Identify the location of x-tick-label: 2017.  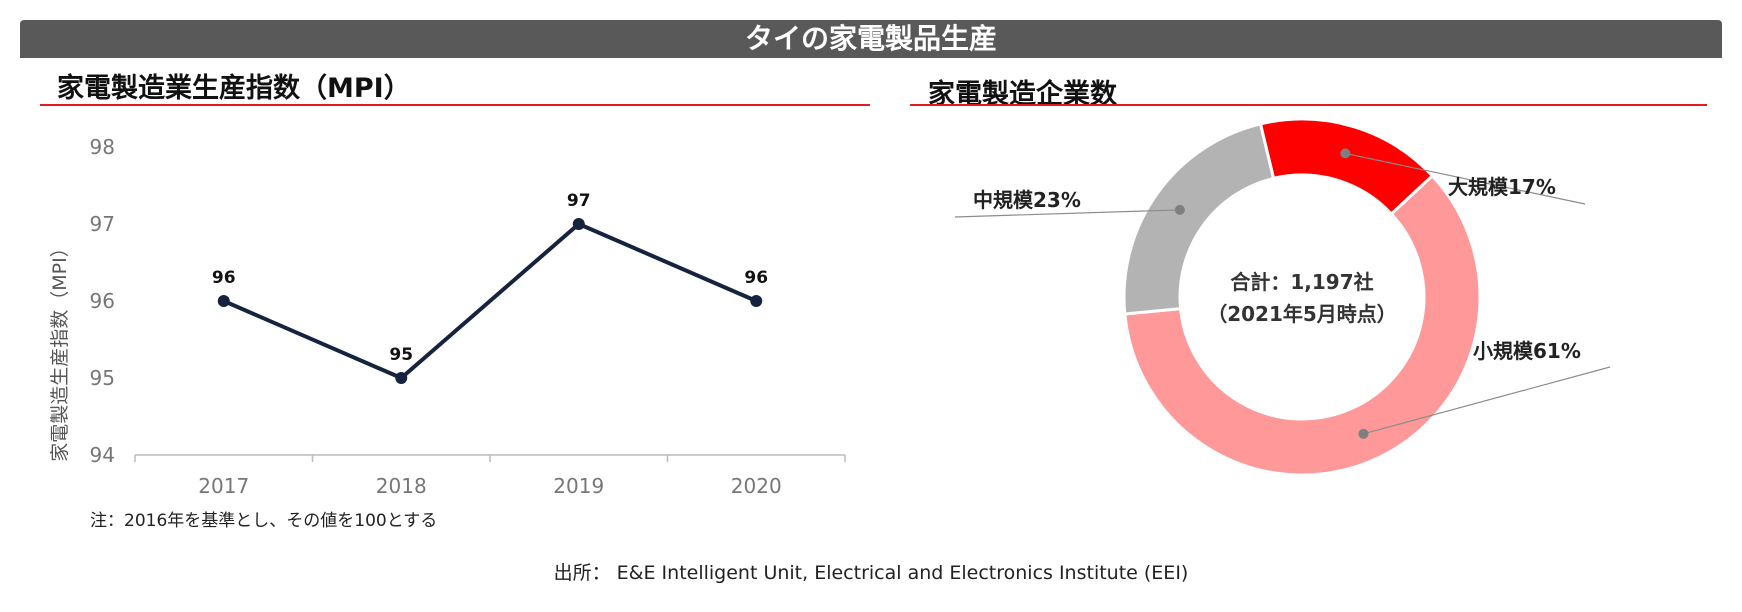
(223, 486).